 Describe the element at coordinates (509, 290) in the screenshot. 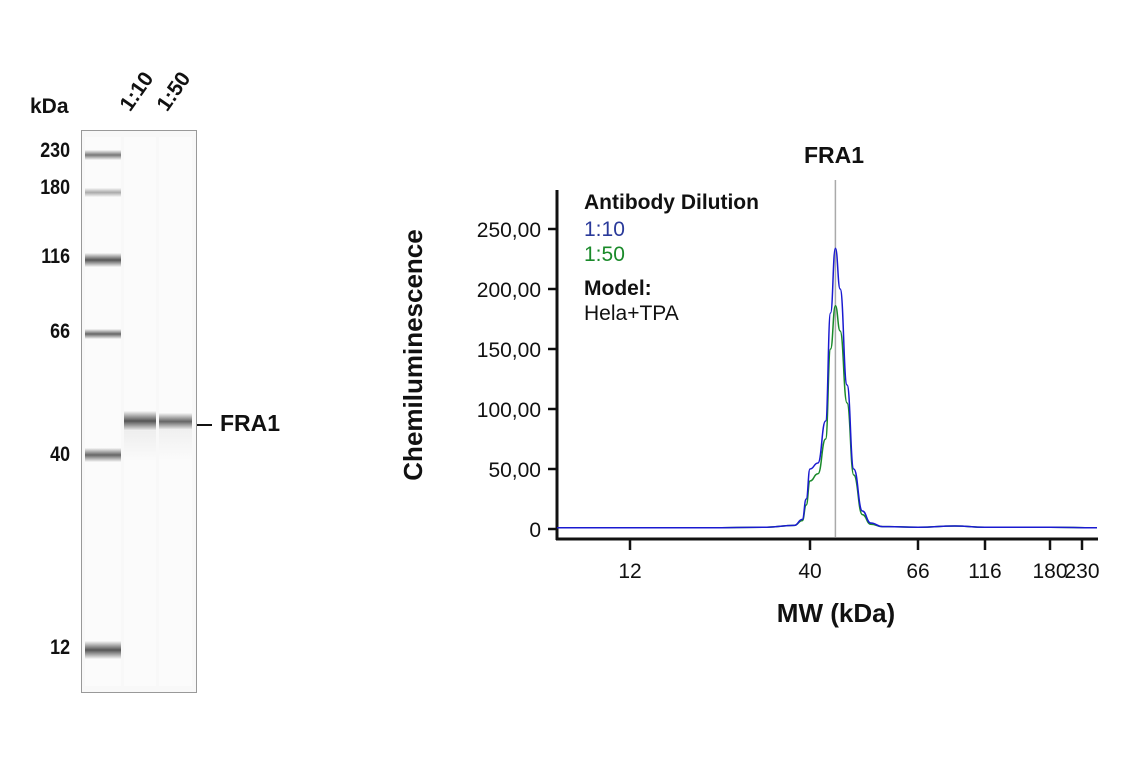

I see `y-tick-label: 200,00` at that location.